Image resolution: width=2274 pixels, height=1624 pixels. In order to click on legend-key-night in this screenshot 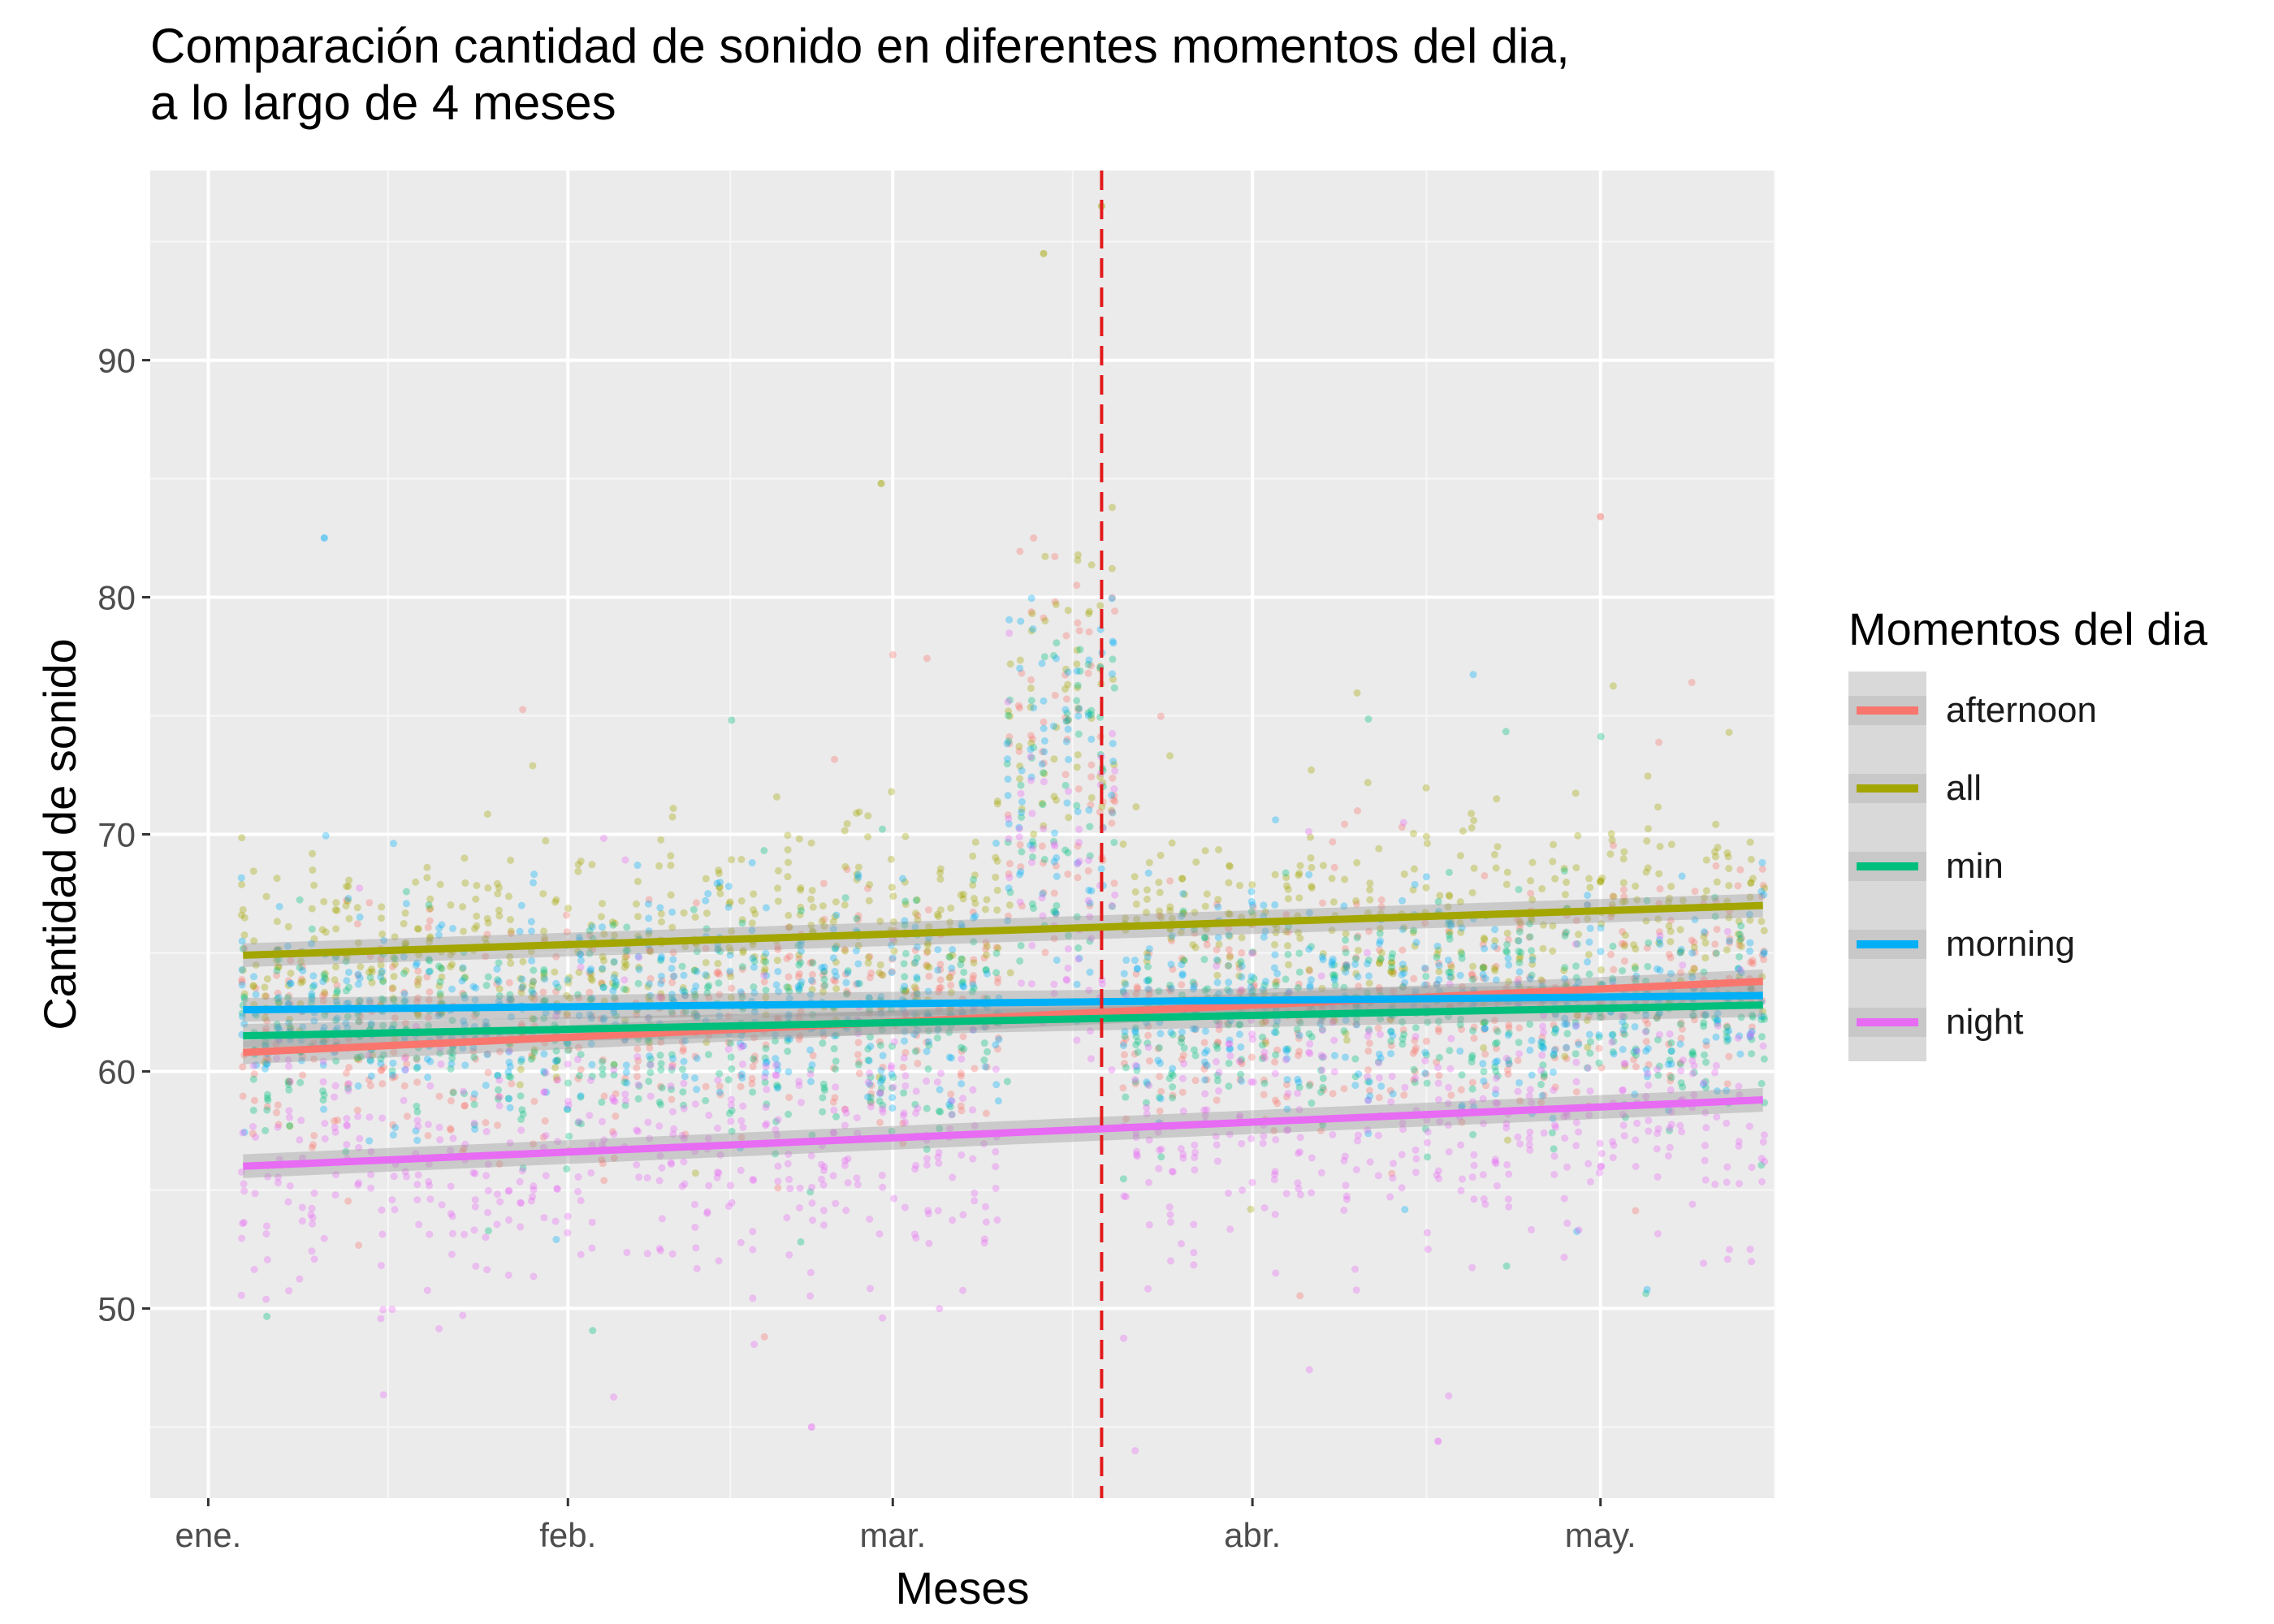, I will do `click(1887, 1022)`.